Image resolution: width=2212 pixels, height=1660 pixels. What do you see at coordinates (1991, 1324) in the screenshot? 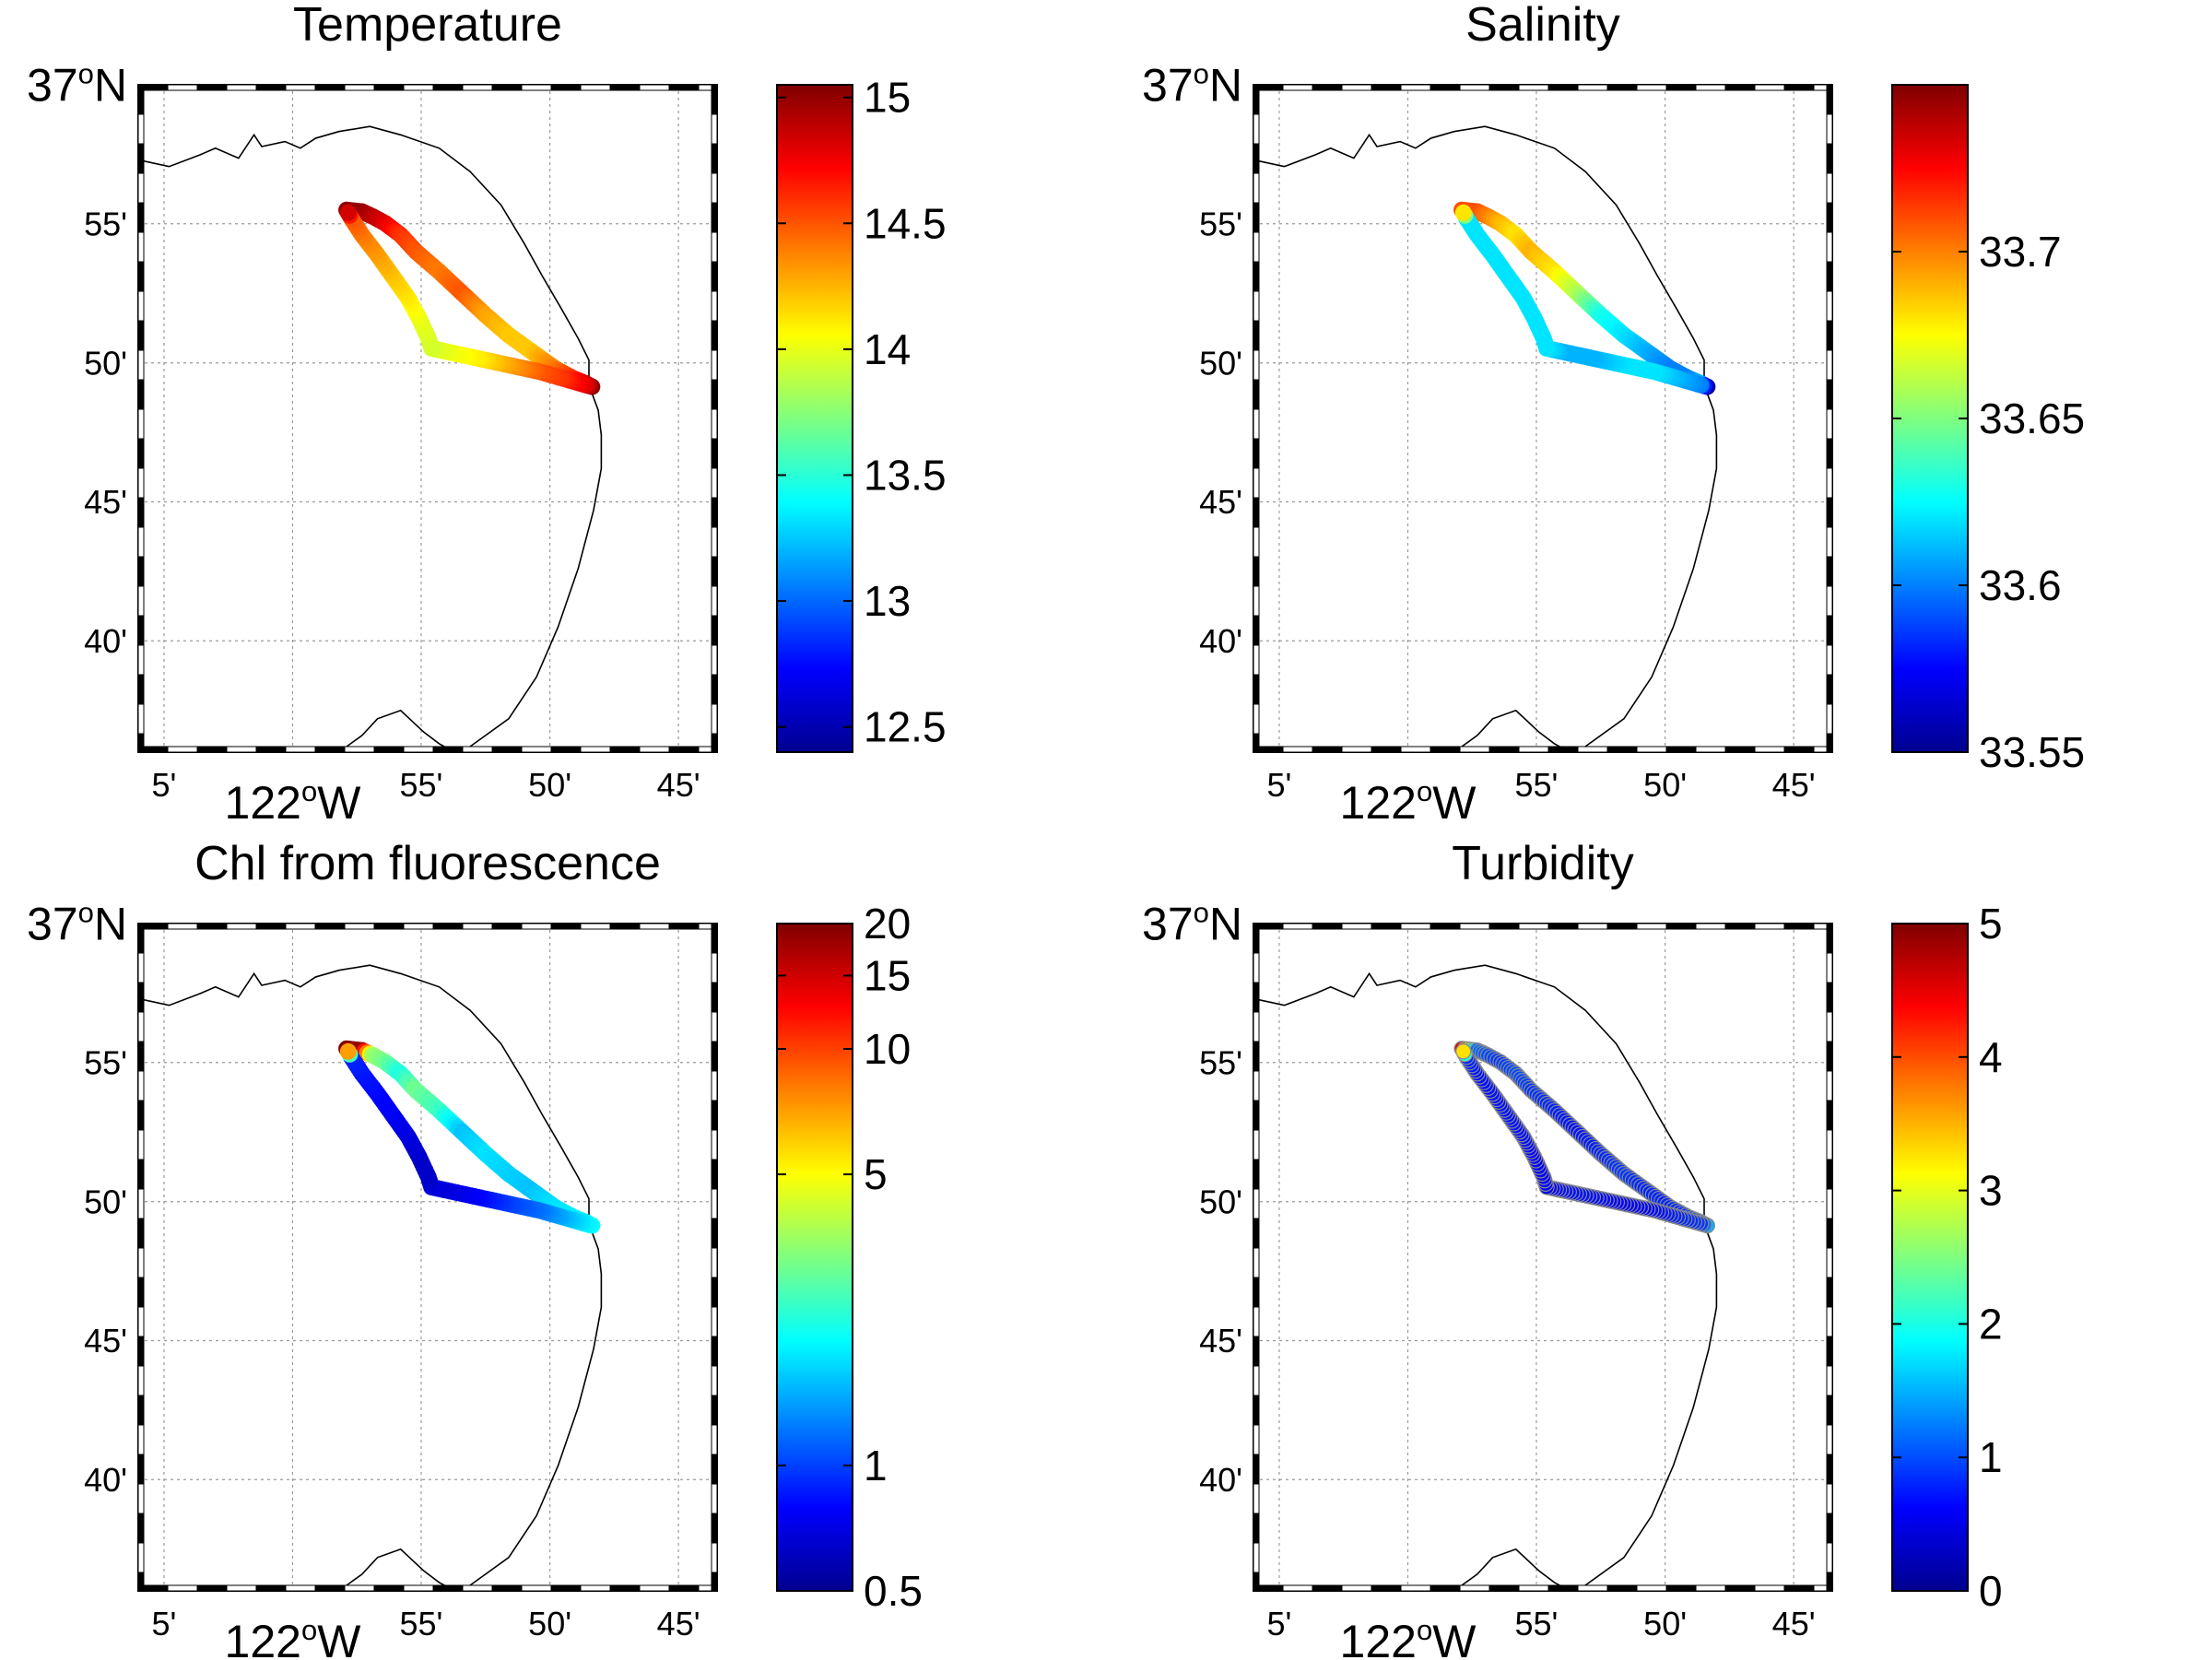
I see `colorbar-tick-label: 2` at bounding box center [1991, 1324].